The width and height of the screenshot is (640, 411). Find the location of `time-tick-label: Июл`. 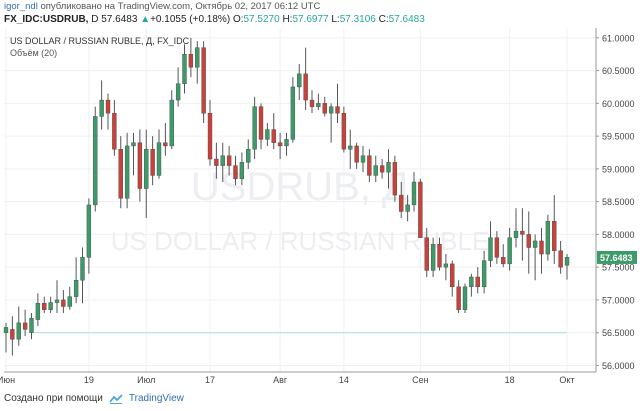

time-tick-label: Июл is located at coordinates (146, 380).